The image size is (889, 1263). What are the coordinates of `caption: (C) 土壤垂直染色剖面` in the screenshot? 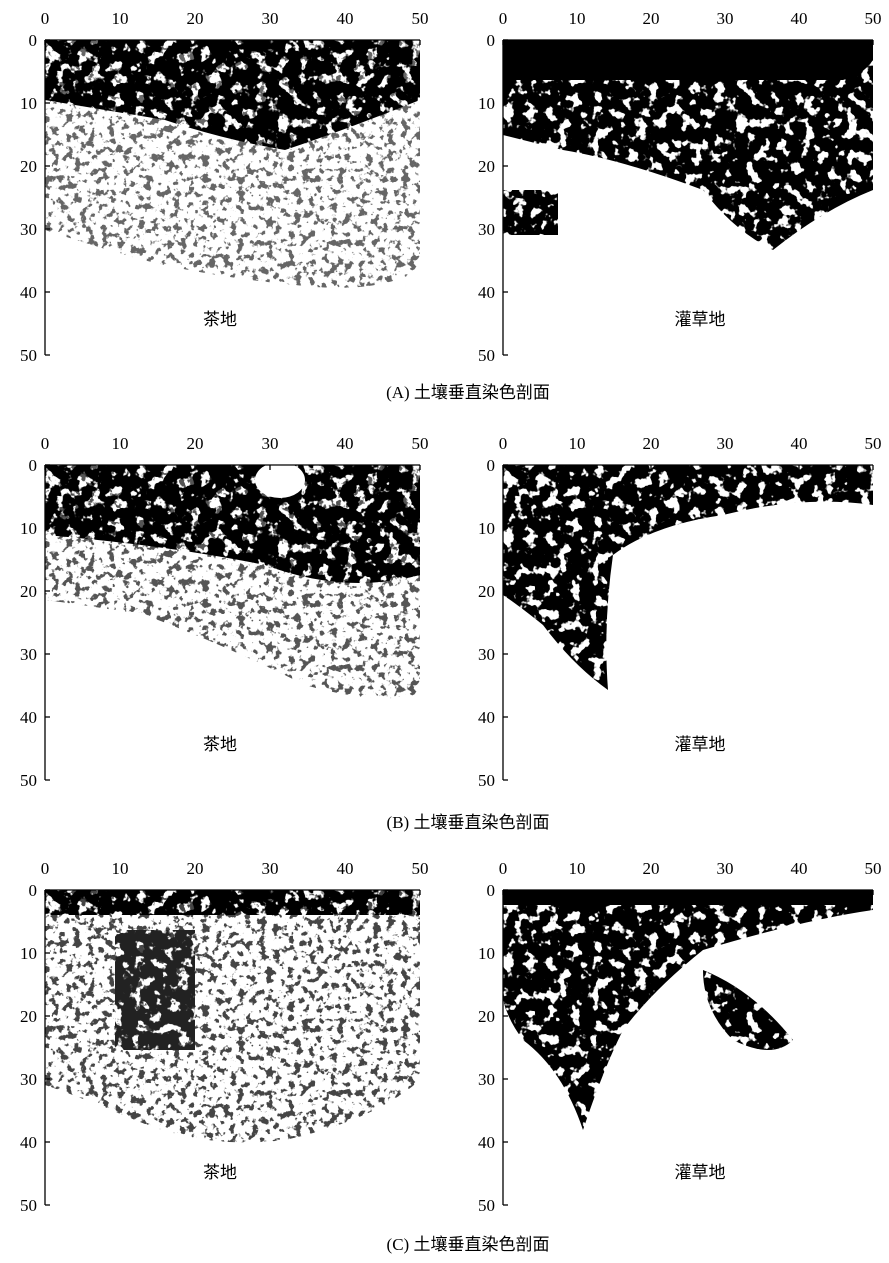 It's located at (468, 1244).